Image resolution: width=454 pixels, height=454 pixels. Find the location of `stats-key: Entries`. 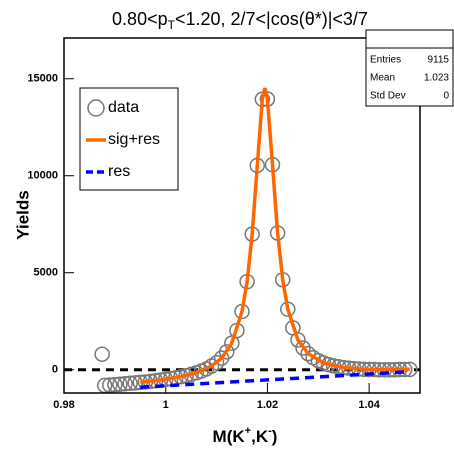

stats-key: Entries is located at coordinates (385, 60).